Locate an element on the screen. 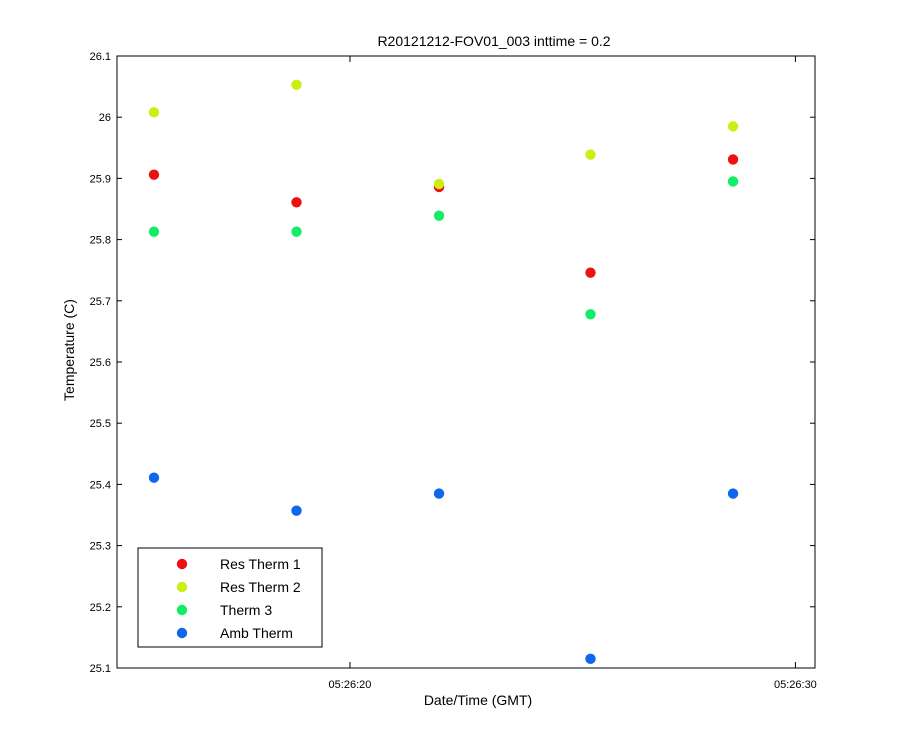  y-tick-label: 25.3 is located at coordinates (100, 547).